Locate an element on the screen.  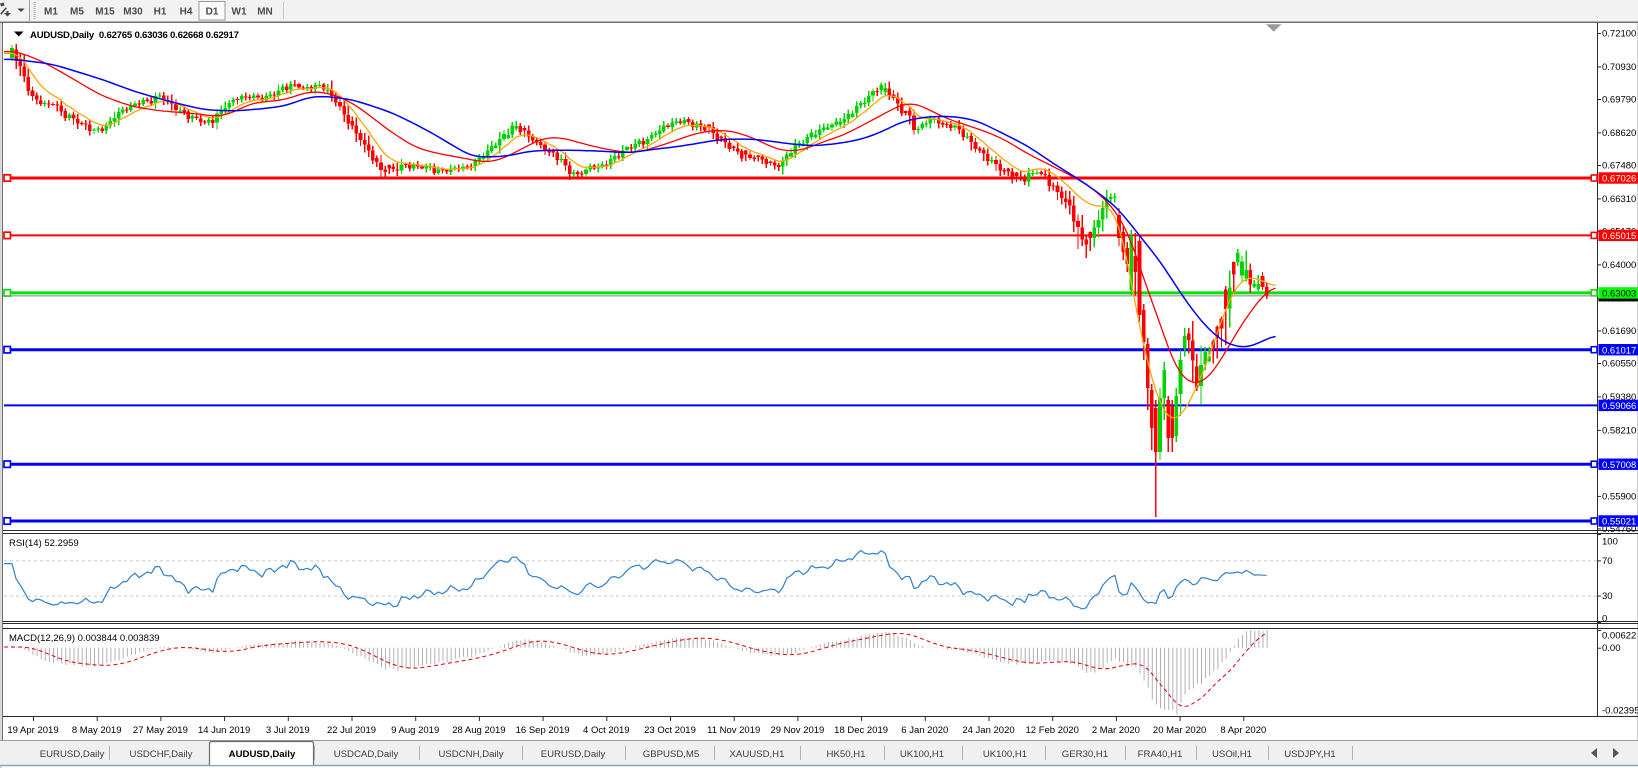
svg-text: RSI(14) 52.2959 is located at coordinates (44, 543).